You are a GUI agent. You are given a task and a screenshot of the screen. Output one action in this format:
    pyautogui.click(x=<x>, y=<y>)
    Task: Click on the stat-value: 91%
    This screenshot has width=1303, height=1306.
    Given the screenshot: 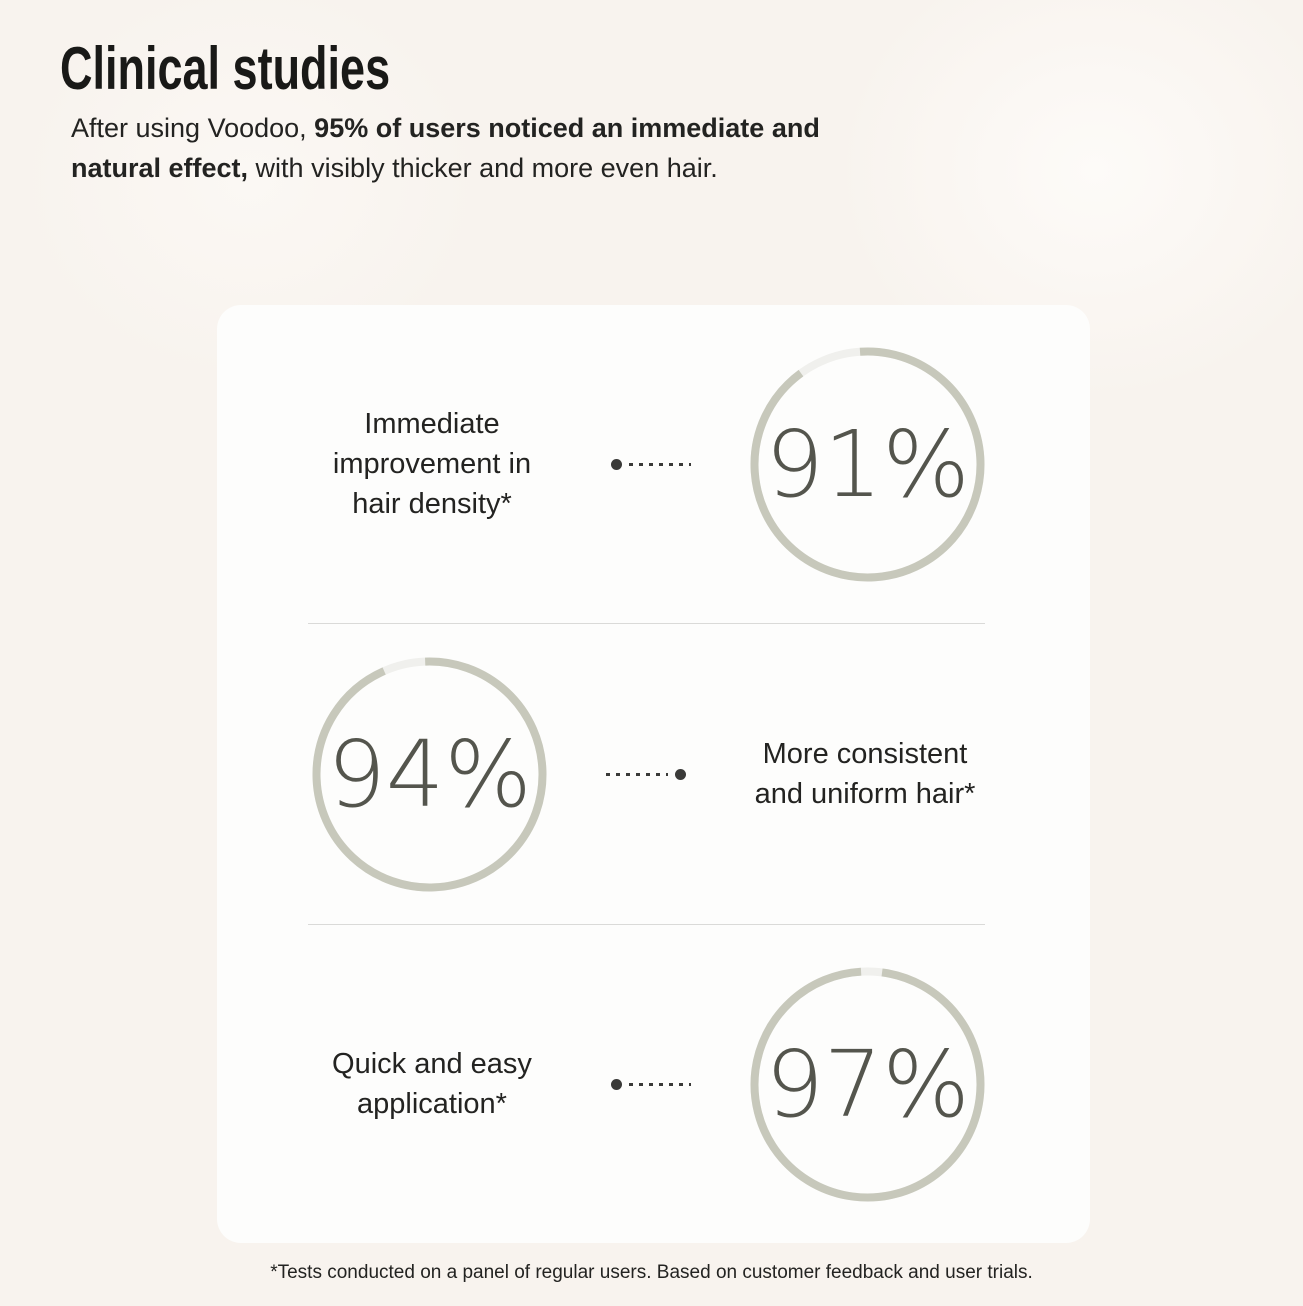 What is the action you would take?
    pyautogui.click(x=867, y=464)
    